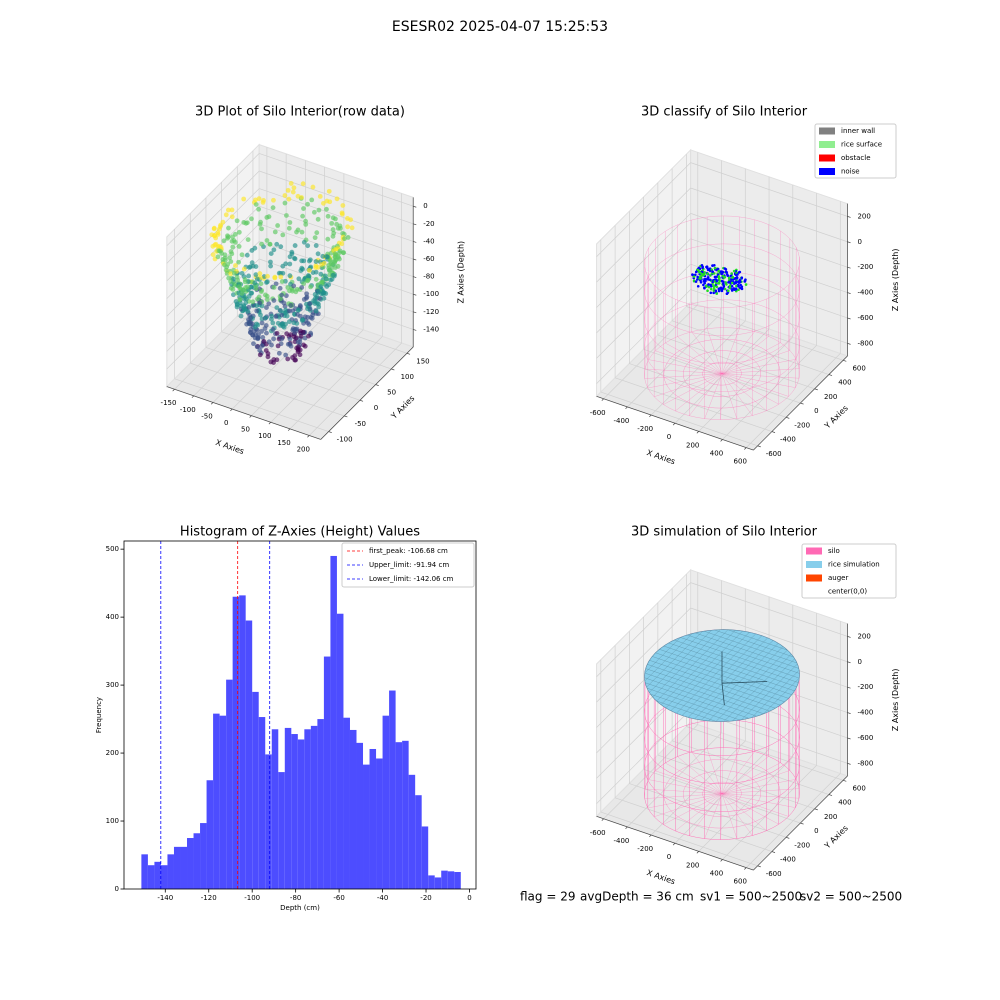 The height and width of the screenshot is (1000, 1000). What do you see at coordinates (408, 565) in the screenshot?
I see `legend-box` at bounding box center [408, 565].